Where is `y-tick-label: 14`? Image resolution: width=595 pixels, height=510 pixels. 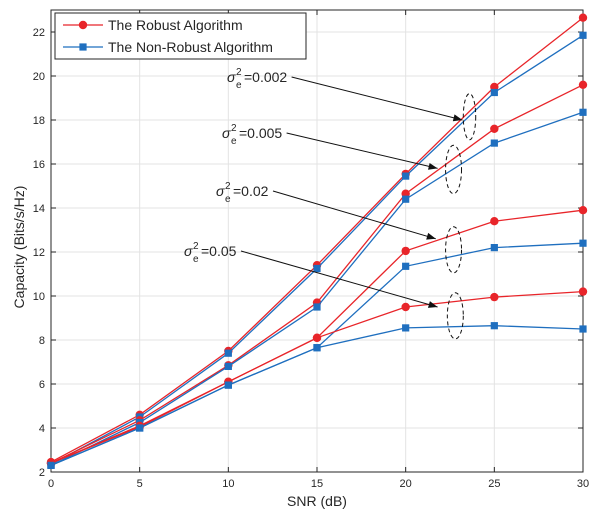
y-tick-label: 14 is located at coordinates (39, 209).